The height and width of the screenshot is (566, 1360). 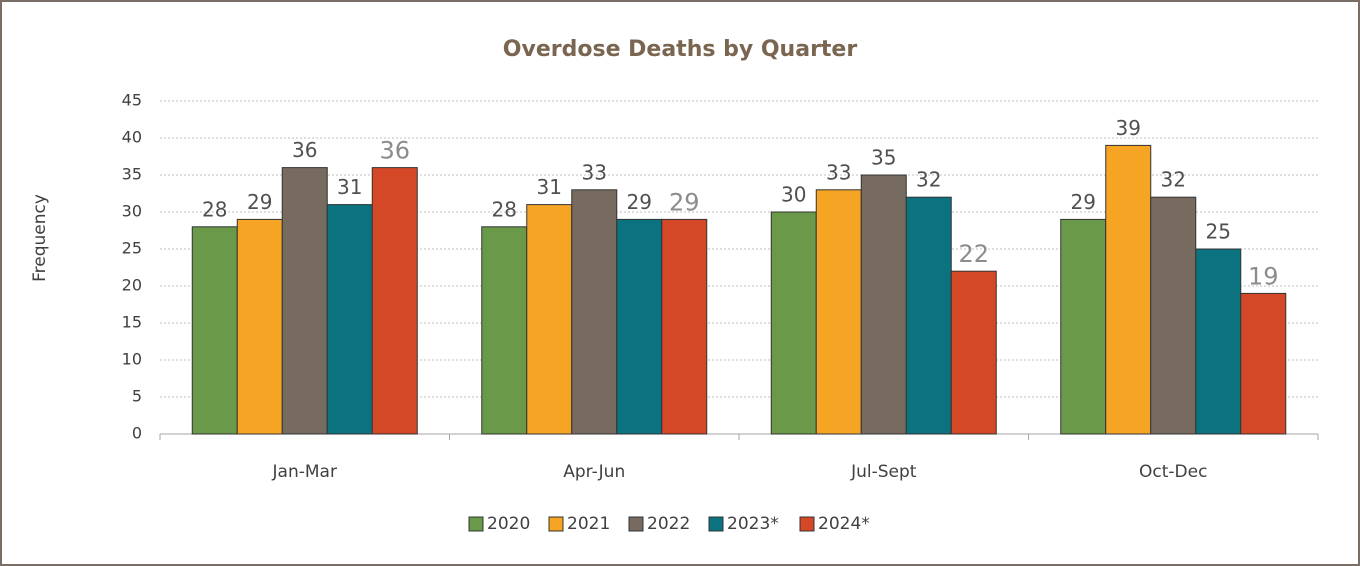 I want to click on x-tick-label: Jul-Sept, so click(x=883, y=472).